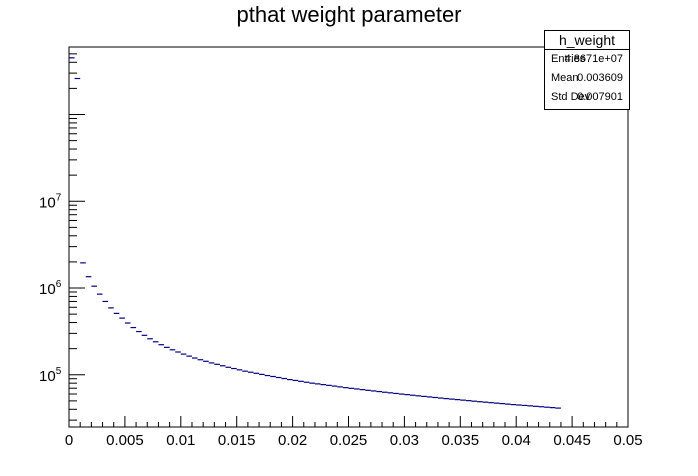 The width and height of the screenshot is (698, 476). Describe the element at coordinates (349, 440) in the screenshot. I see `x-tick-label: 0.025` at that location.